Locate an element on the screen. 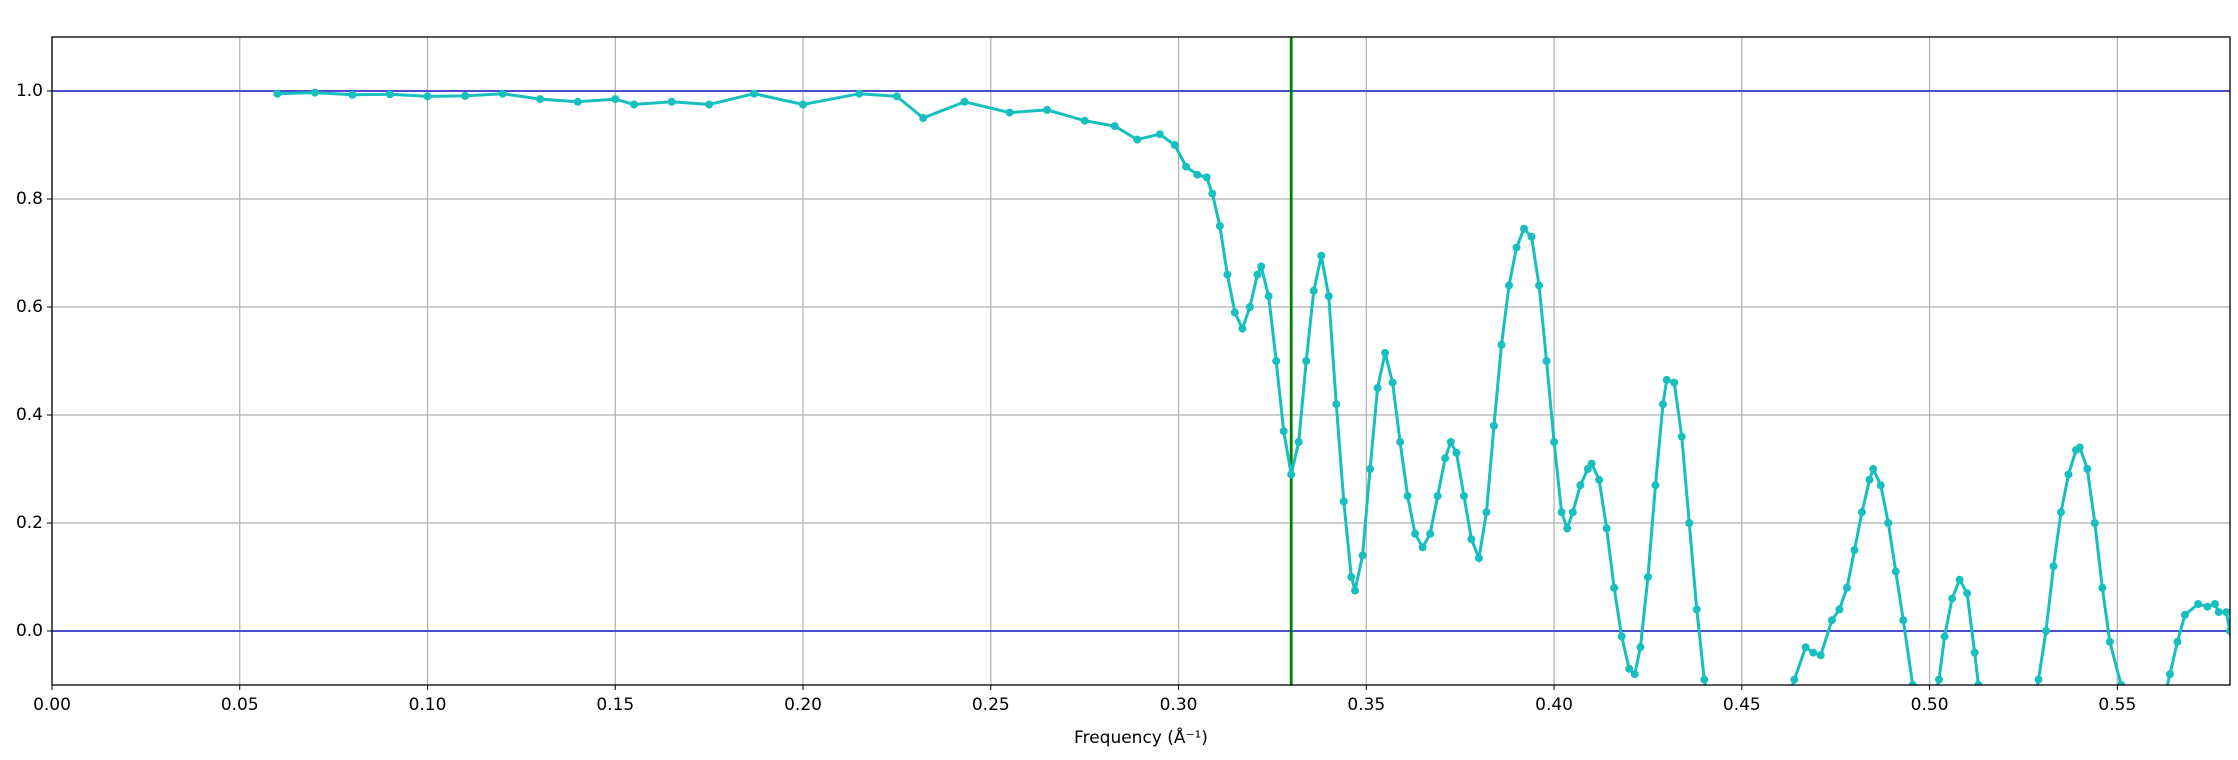  x-tick-label: 0.20 is located at coordinates (803, 705).